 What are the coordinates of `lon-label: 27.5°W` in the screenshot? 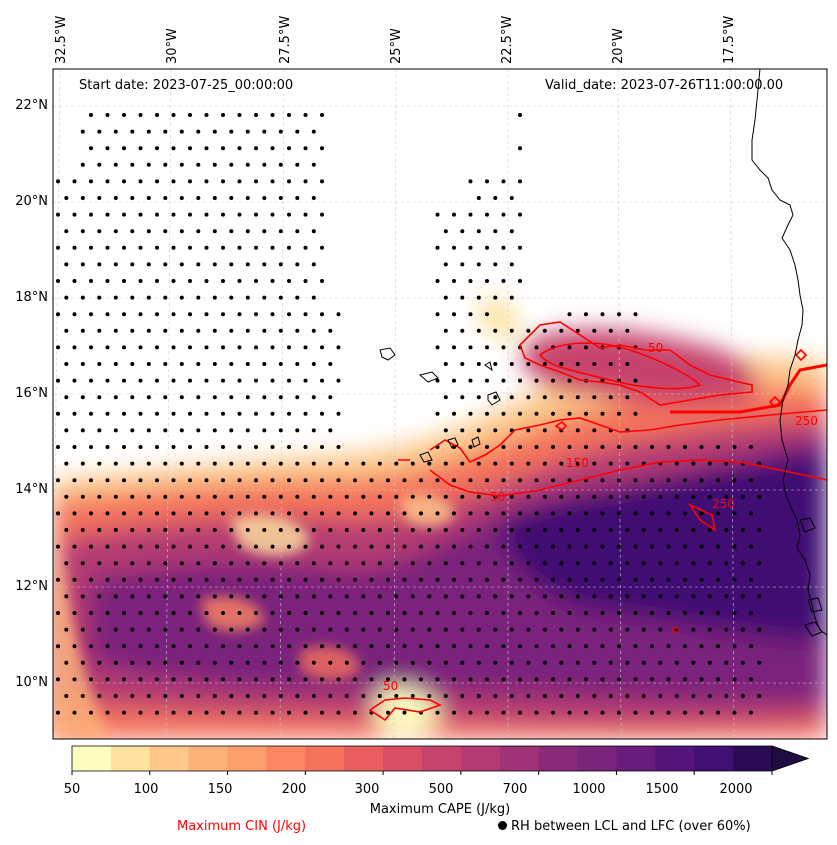 It's located at (285, 39).